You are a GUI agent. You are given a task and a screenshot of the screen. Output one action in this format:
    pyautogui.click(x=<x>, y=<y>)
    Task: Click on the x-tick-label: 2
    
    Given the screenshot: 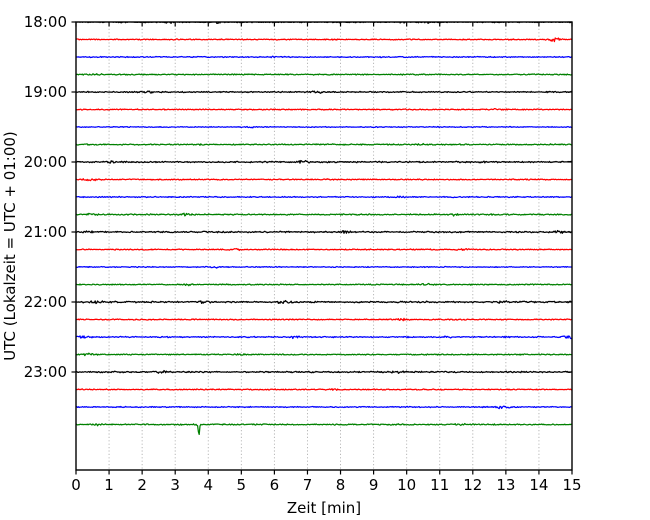 What is the action you would take?
    pyautogui.click(x=142, y=485)
    